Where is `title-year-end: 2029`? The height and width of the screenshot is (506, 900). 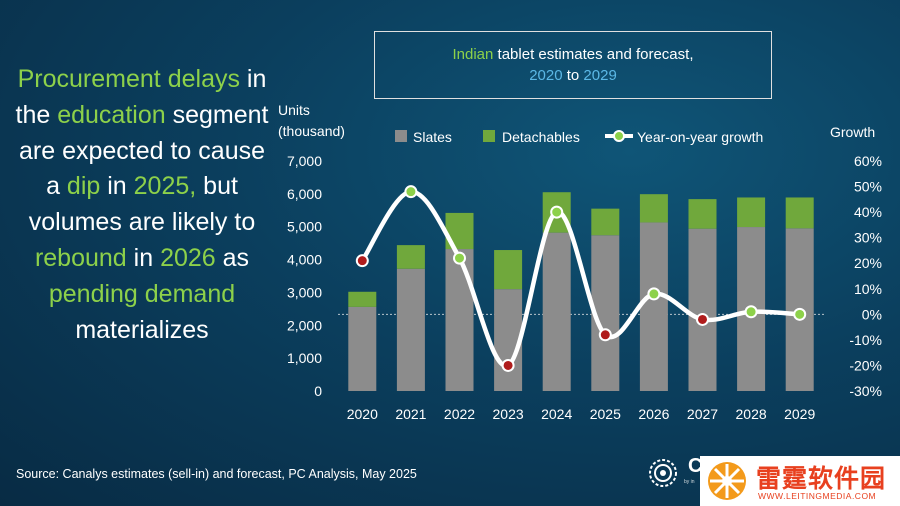
title-year-end: 2029 is located at coordinates (600, 75).